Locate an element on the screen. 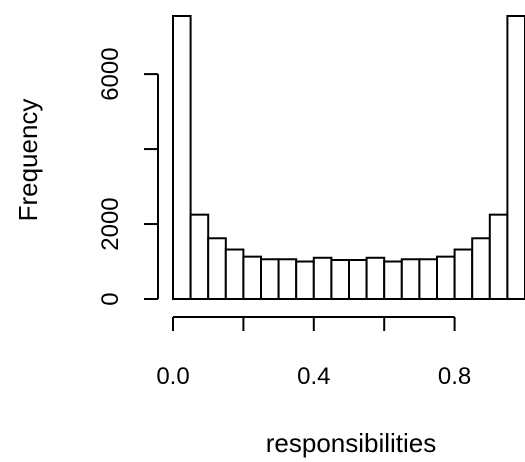  x-axis: 0.0 0.4 0.8 is located at coordinates (313, 353).